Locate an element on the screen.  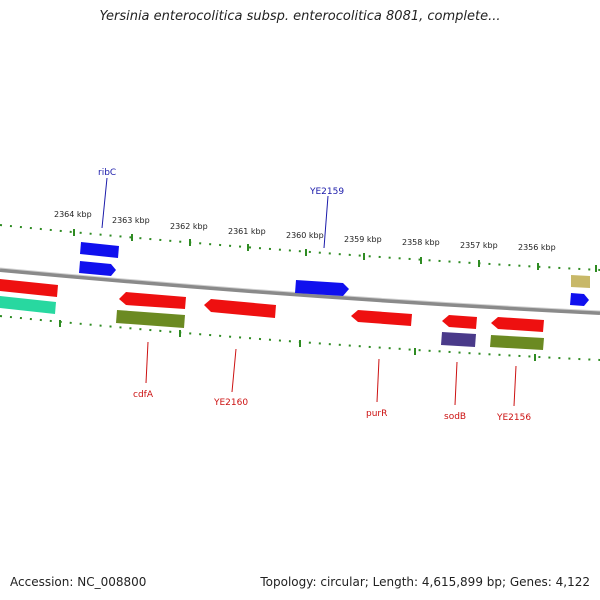
genome-backbone is located at coordinates (300, 291).